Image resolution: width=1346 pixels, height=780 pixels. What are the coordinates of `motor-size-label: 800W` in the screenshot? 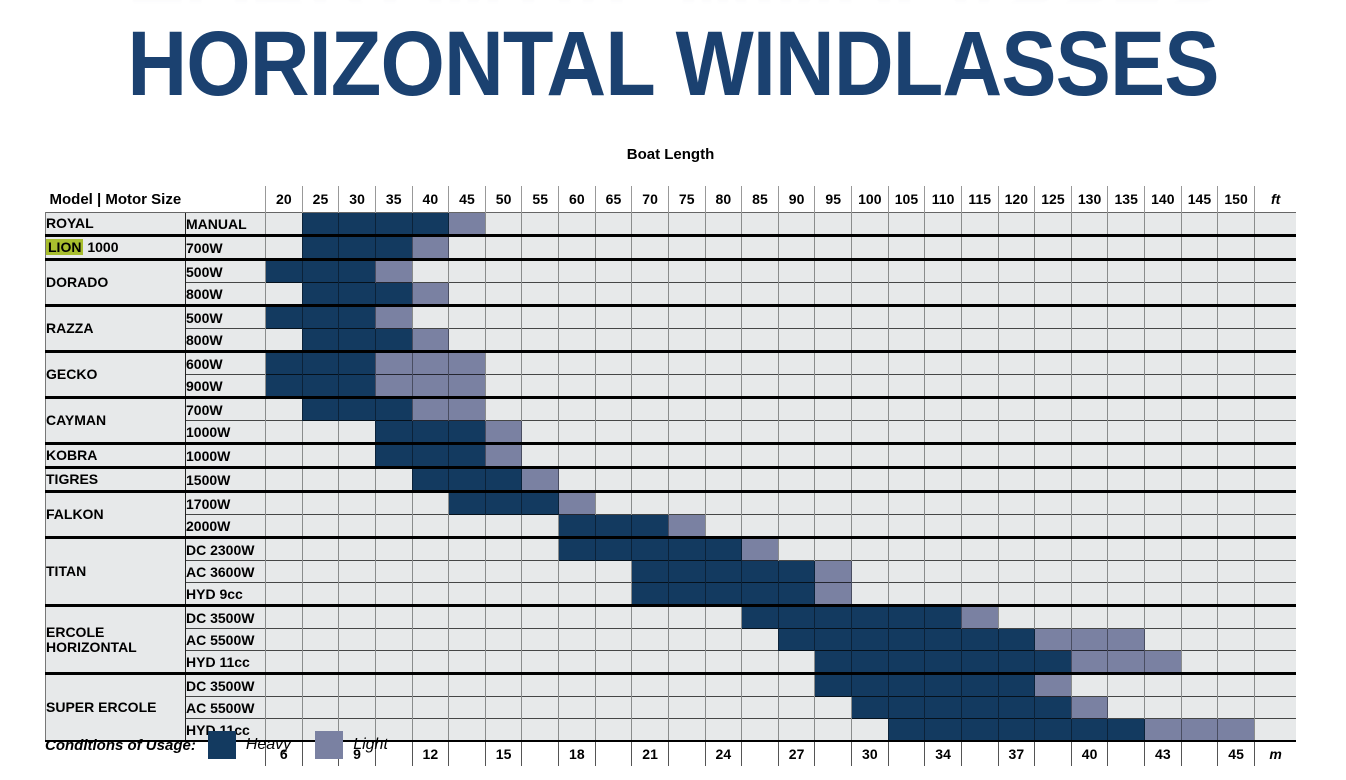 It's located at (225, 294).